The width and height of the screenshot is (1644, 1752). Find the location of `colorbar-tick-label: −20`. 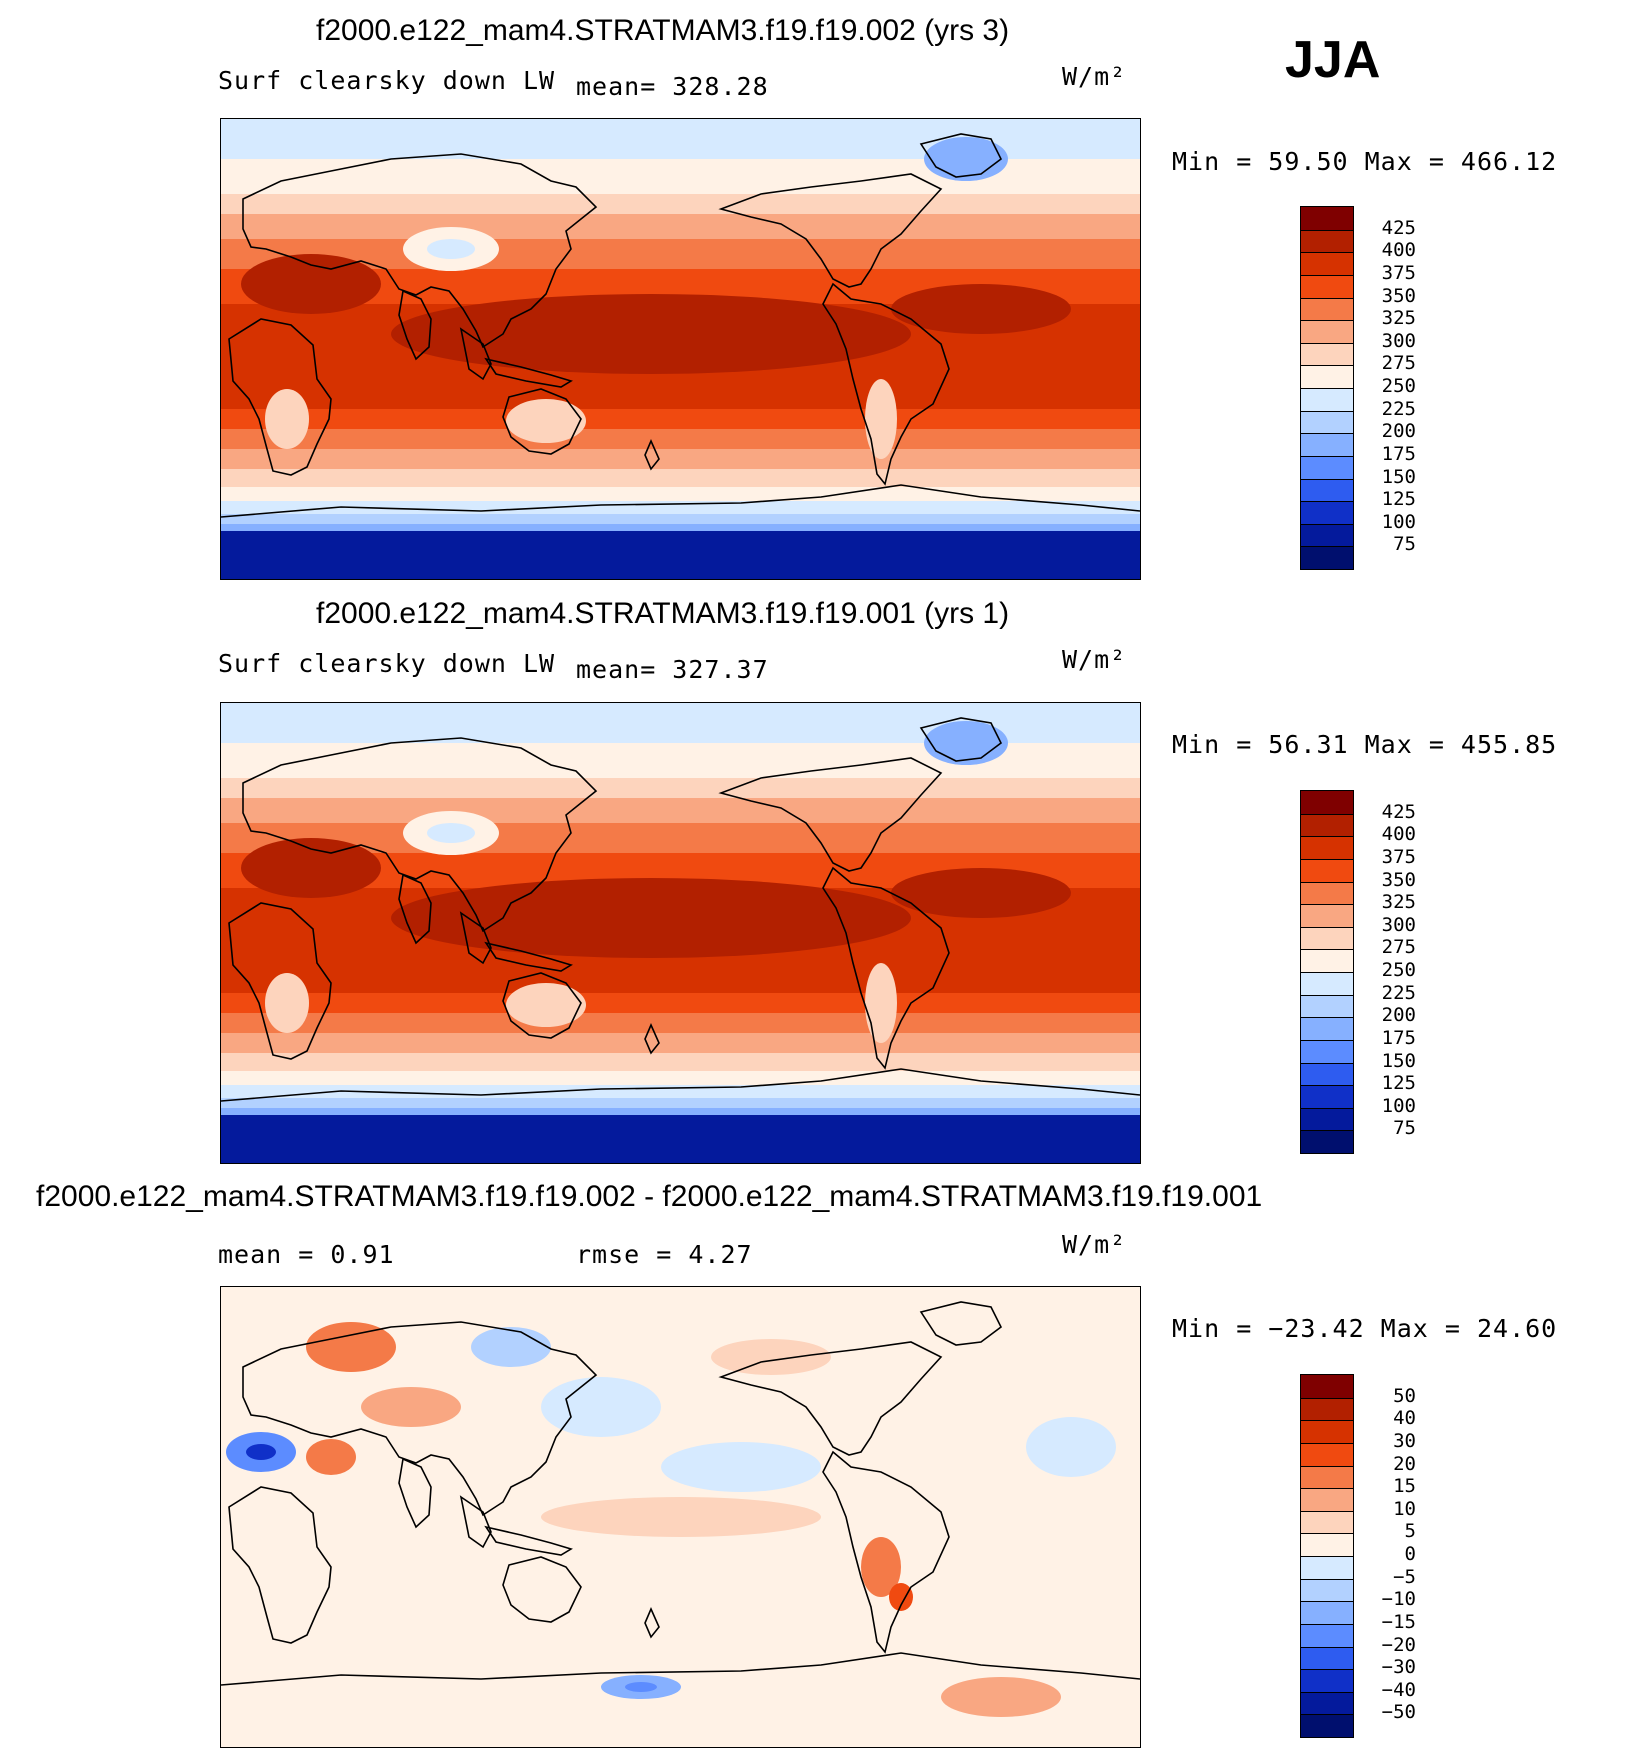

colorbar-tick-label: −20 is located at coordinates (1398, 1644).